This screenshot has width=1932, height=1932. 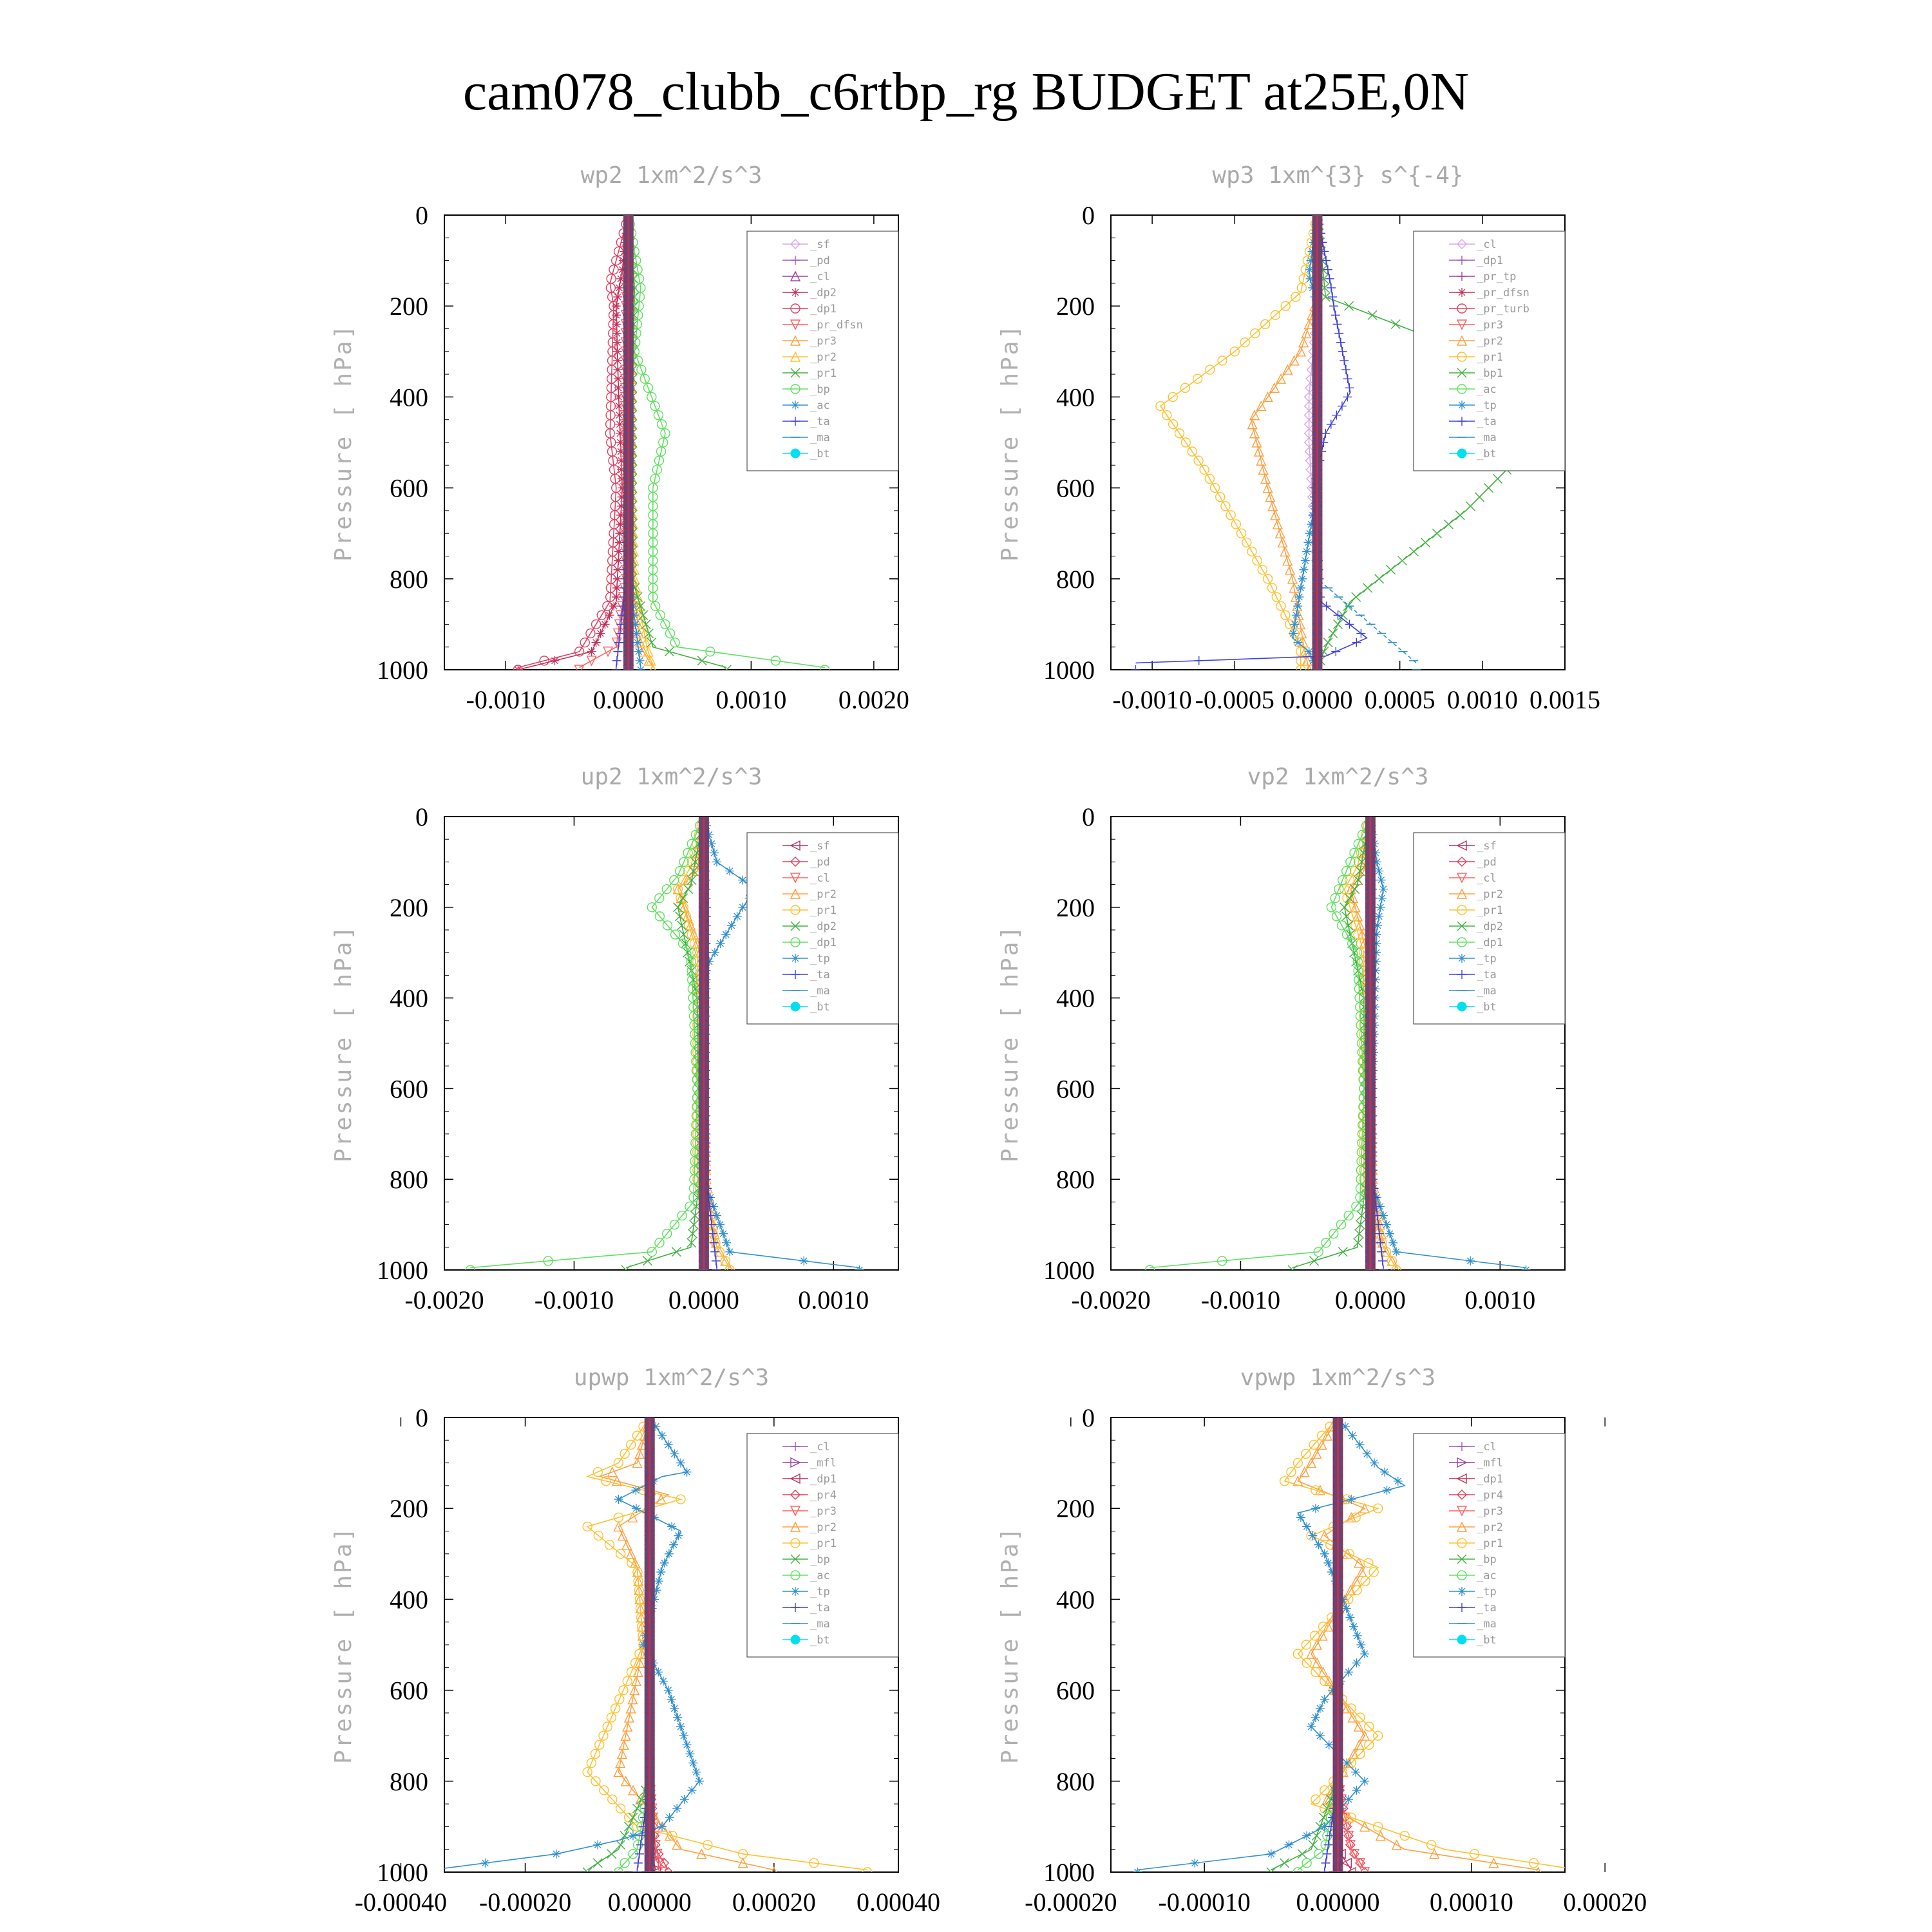 What do you see at coordinates (401, 1902) in the screenshot?
I see `x-tick-label: -0.00040` at bounding box center [401, 1902].